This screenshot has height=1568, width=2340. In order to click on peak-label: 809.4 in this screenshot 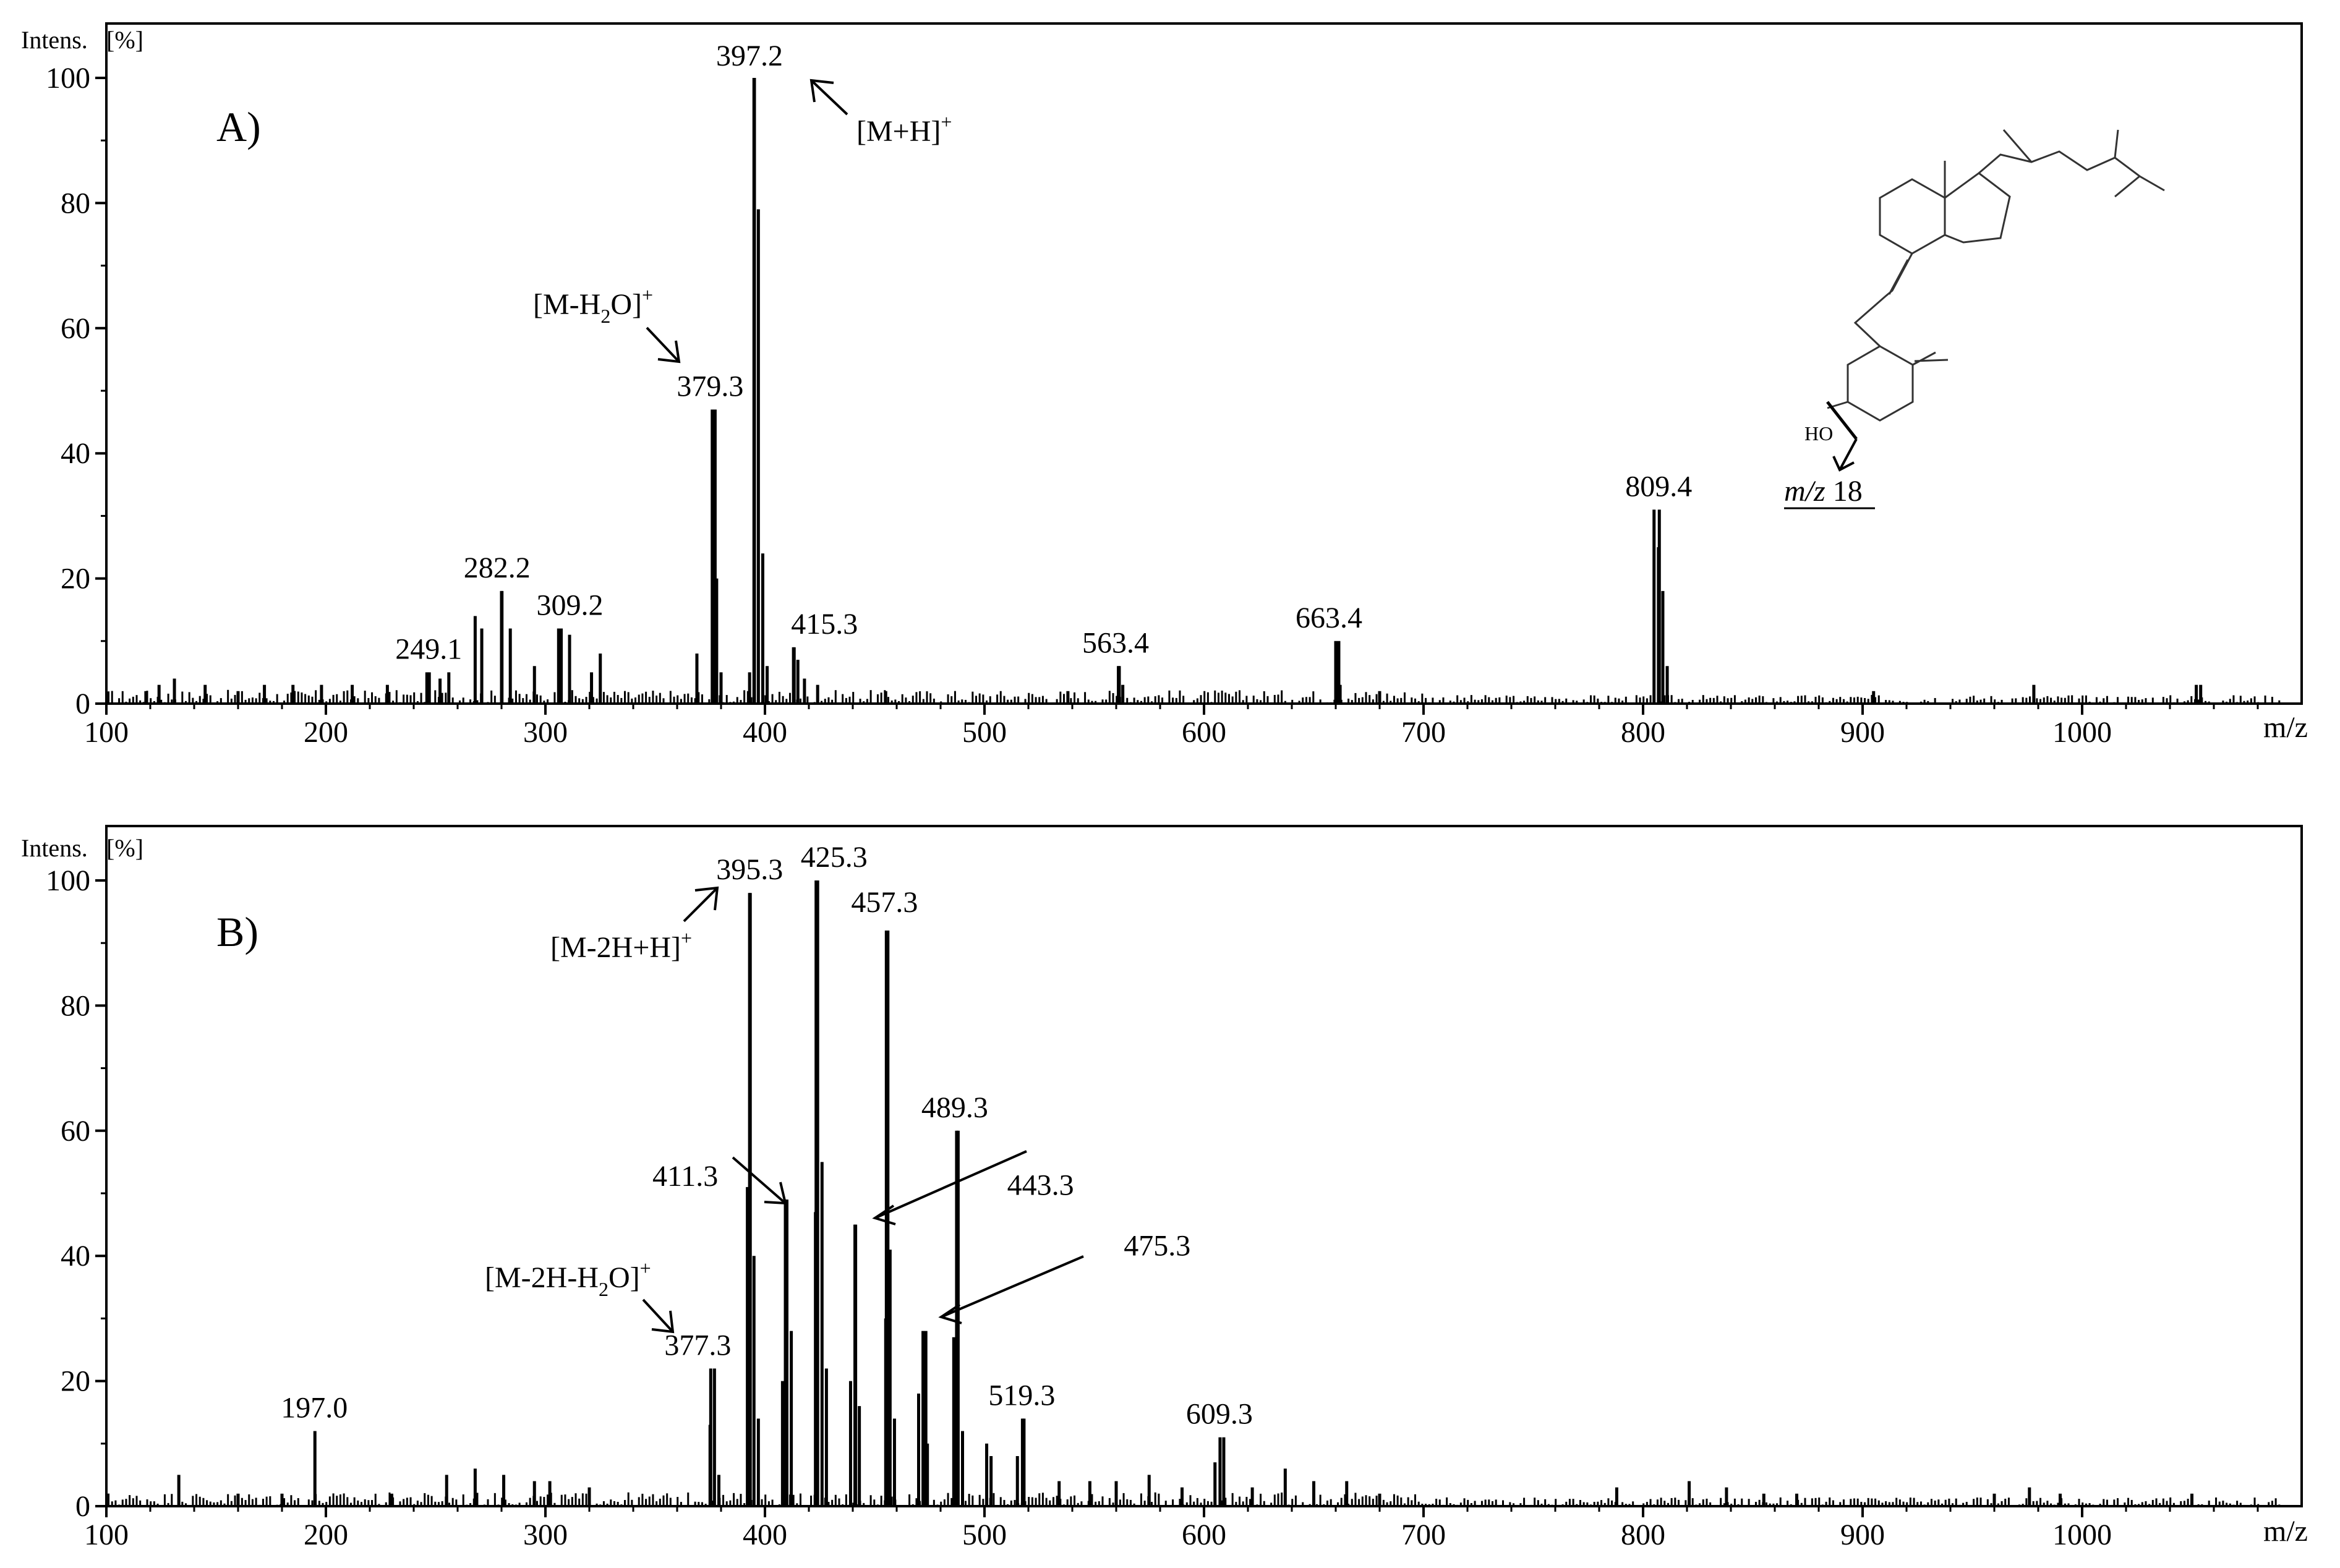, I will do `click(1659, 486)`.